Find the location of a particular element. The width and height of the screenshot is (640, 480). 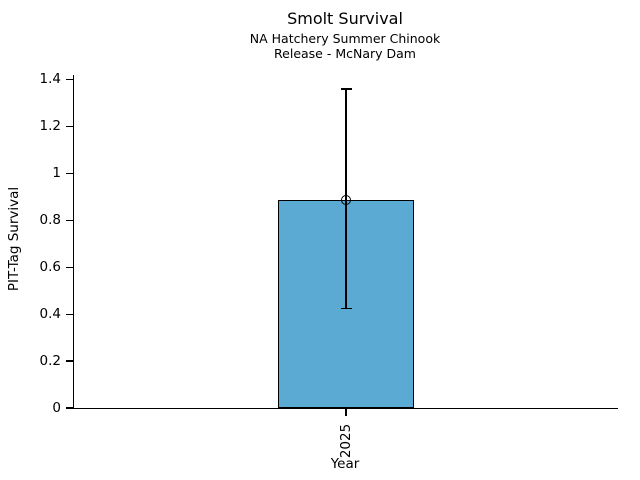

y-tick-label: 1.4 is located at coordinates (50, 79).